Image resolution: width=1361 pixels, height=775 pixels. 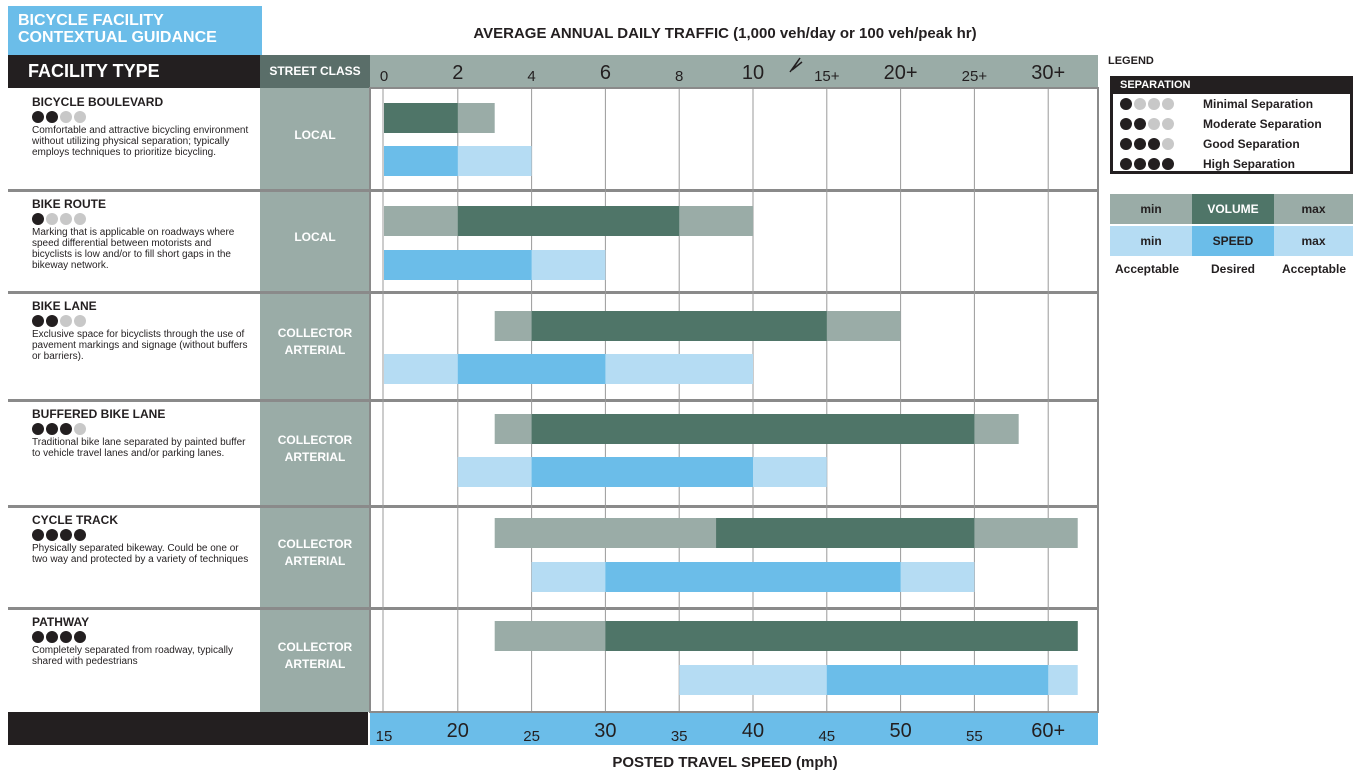 I want to click on legend-title: LEGEND, so click(x=1131, y=61).